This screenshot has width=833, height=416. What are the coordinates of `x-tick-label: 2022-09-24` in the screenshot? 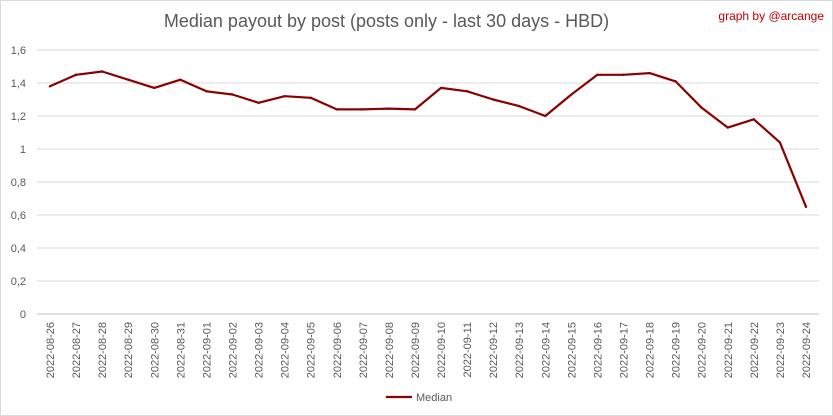 It's located at (807, 350).